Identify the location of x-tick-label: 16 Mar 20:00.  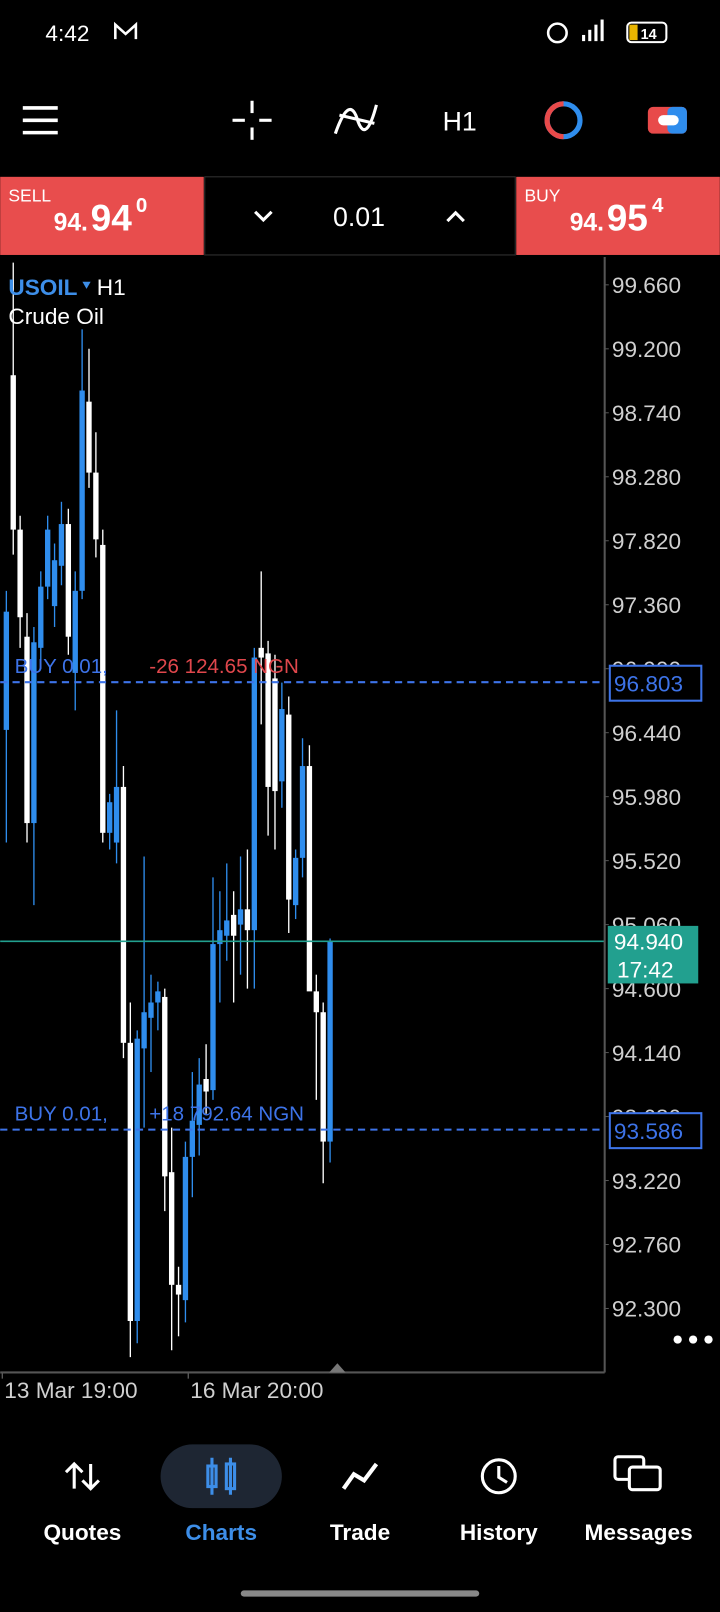
(256, 1390).